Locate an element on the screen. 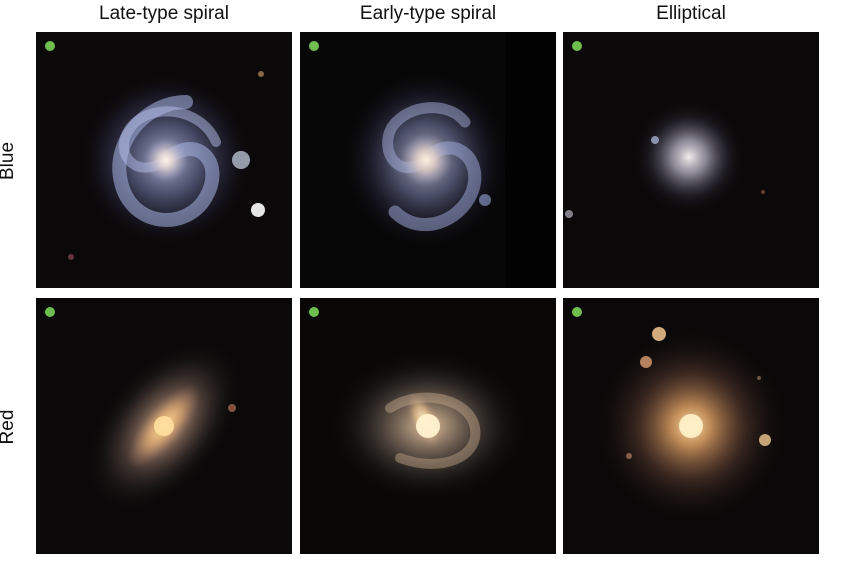 This screenshot has height=580, width=844. row-label-blue: Blue is located at coordinates (9, 161).